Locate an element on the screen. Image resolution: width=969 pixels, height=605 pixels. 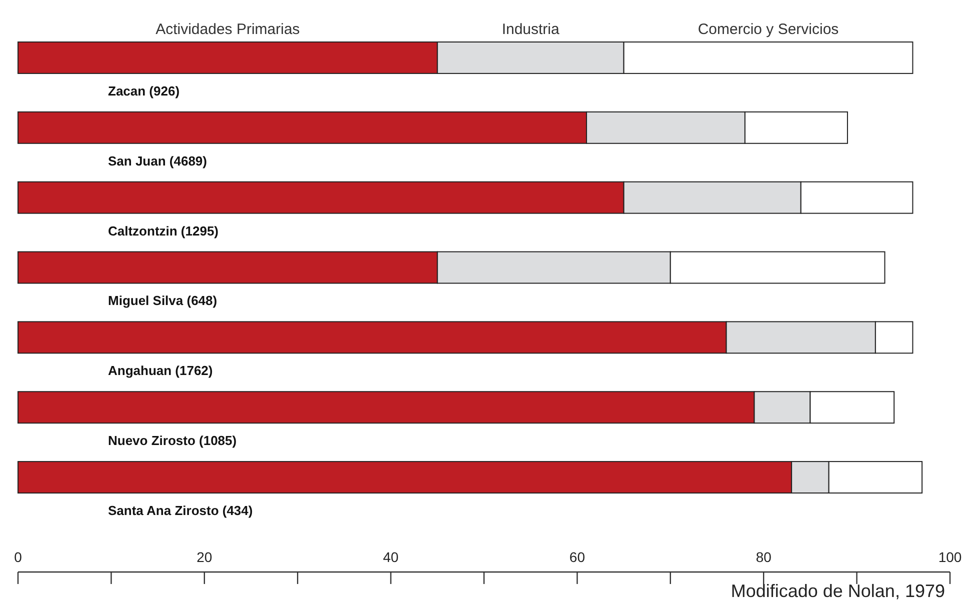
x-tick-label: 0 is located at coordinates (18, 557).